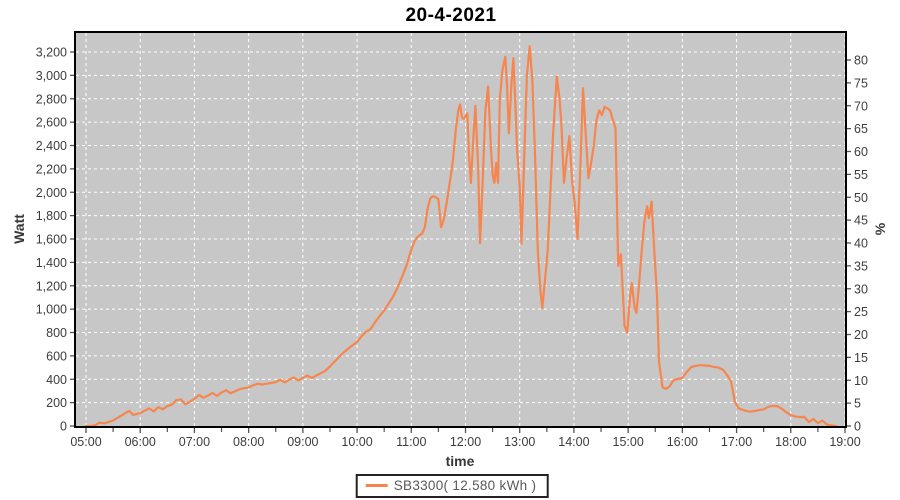 This screenshot has height=500, width=900. I want to click on chart-title: 20-4-2021, so click(451, 15).